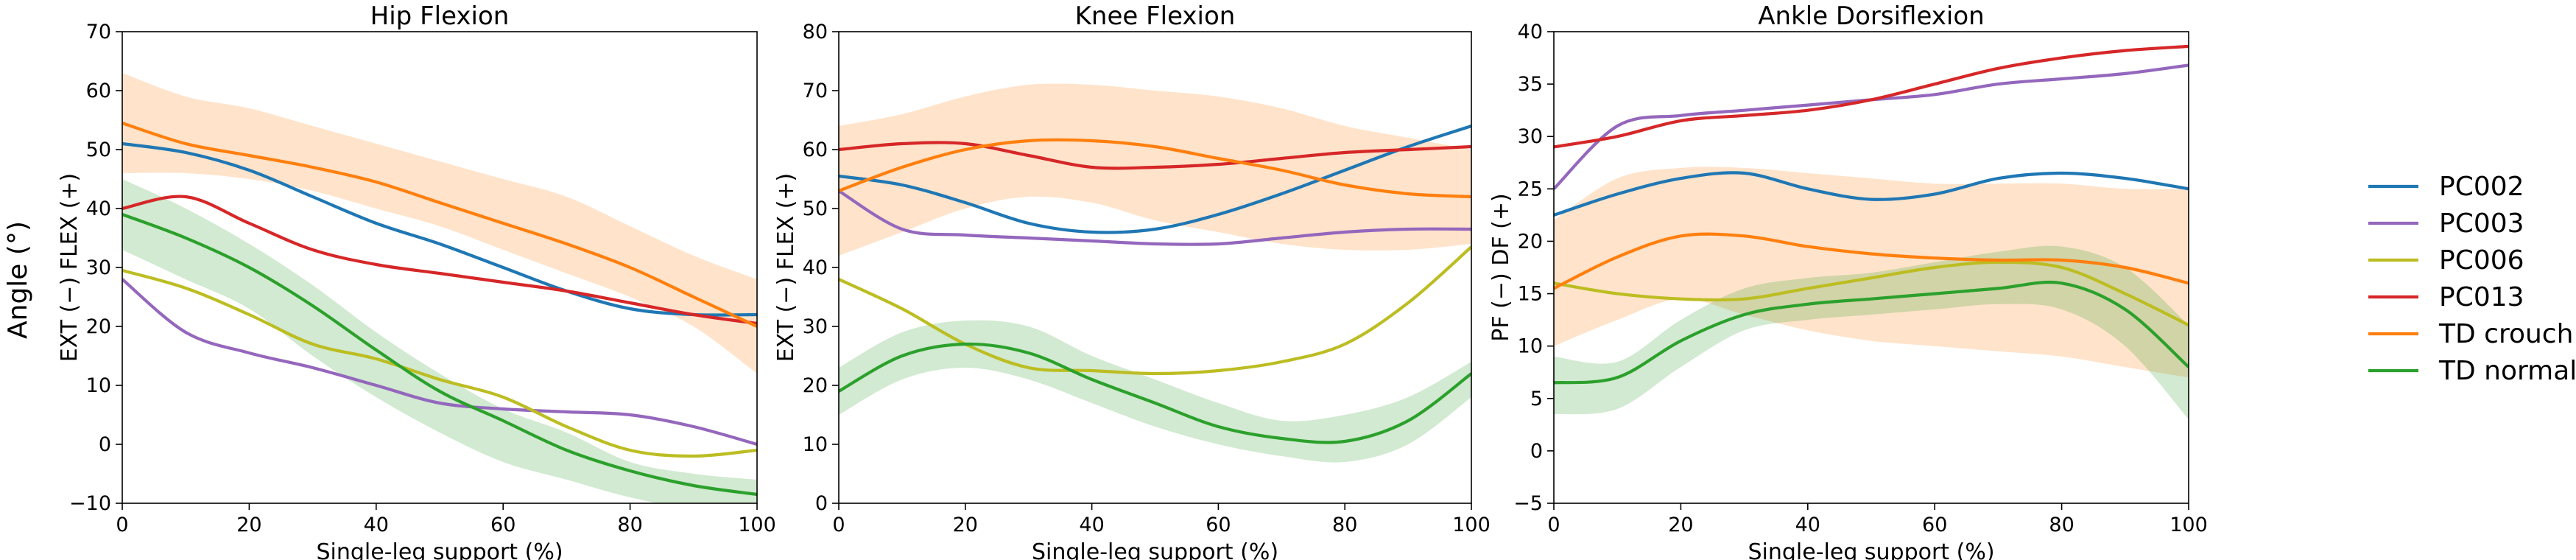 Image resolution: width=2576 pixels, height=560 pixels. I want to click on y-tick-label: 15, so click(1530, 294).